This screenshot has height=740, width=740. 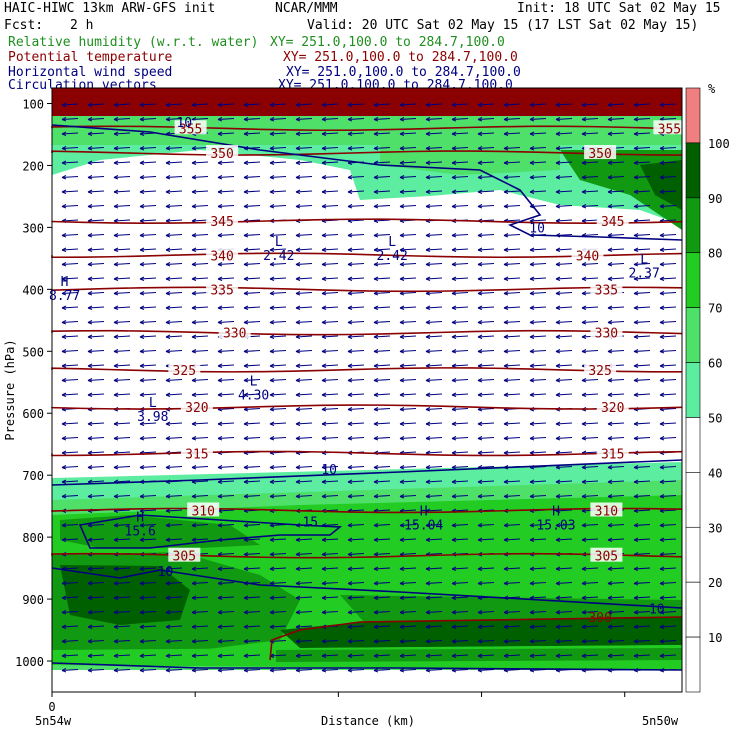 I want to click on colorbar-swatch, so click(x=693, y=170).